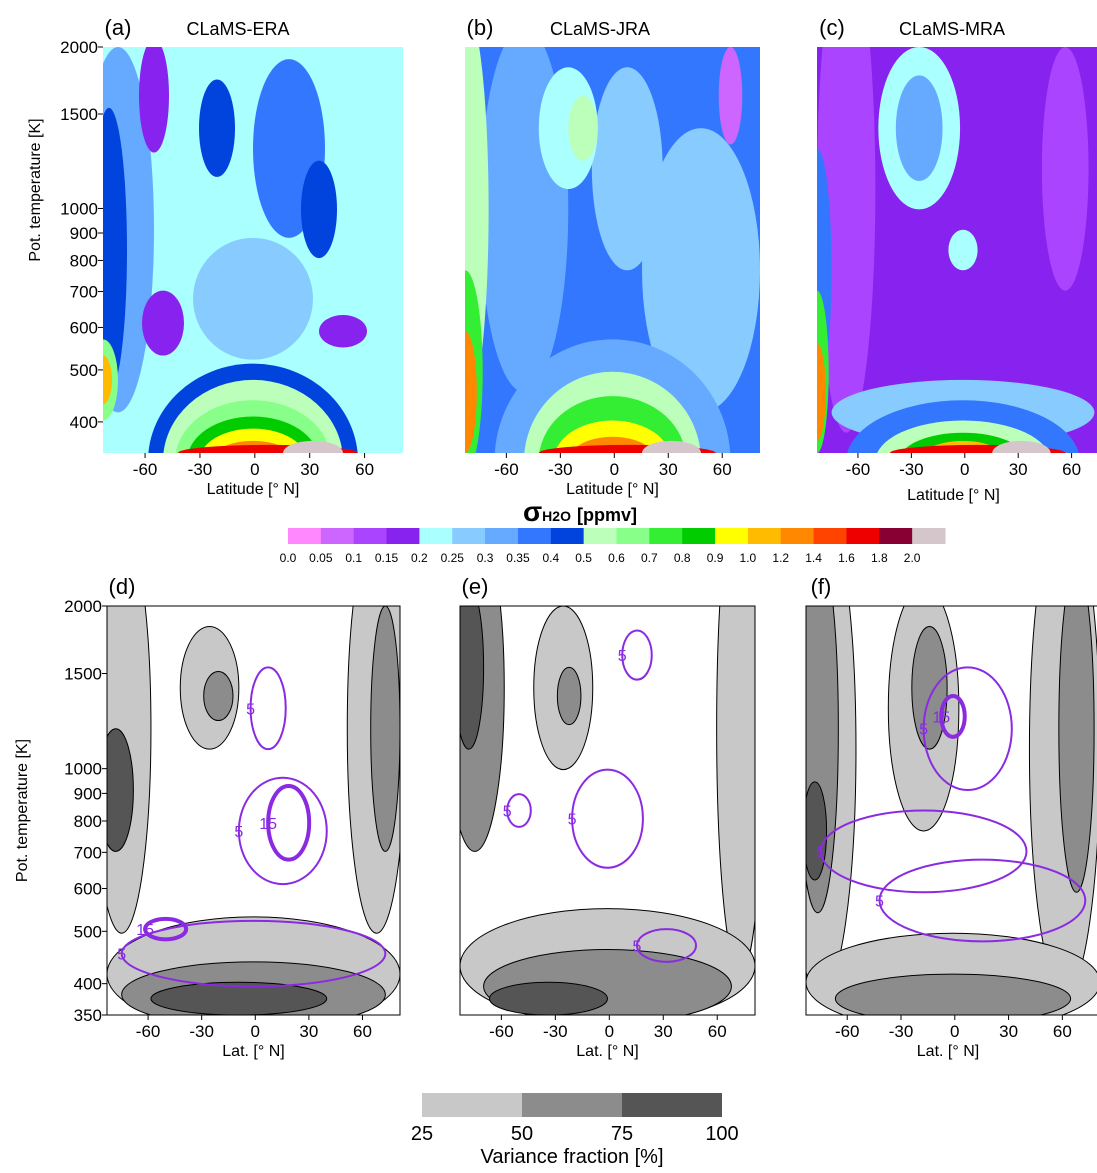 The image size is (1097, 1173). What do you see at coordinates (518, 558) in the screenshot?
I see `colorbar-label: 0.35` at bounding box center [518, 558].